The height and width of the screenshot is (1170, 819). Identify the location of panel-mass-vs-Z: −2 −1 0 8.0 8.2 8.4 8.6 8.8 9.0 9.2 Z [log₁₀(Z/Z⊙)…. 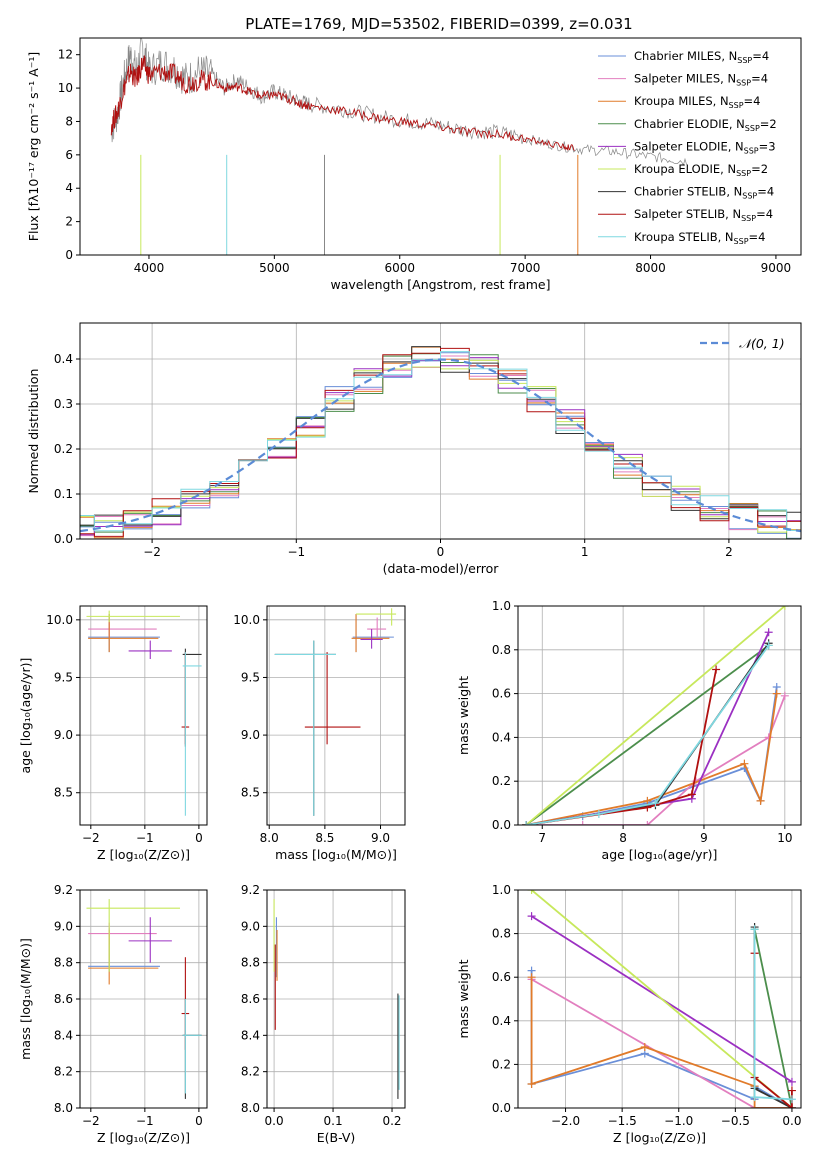
(113, 1014).